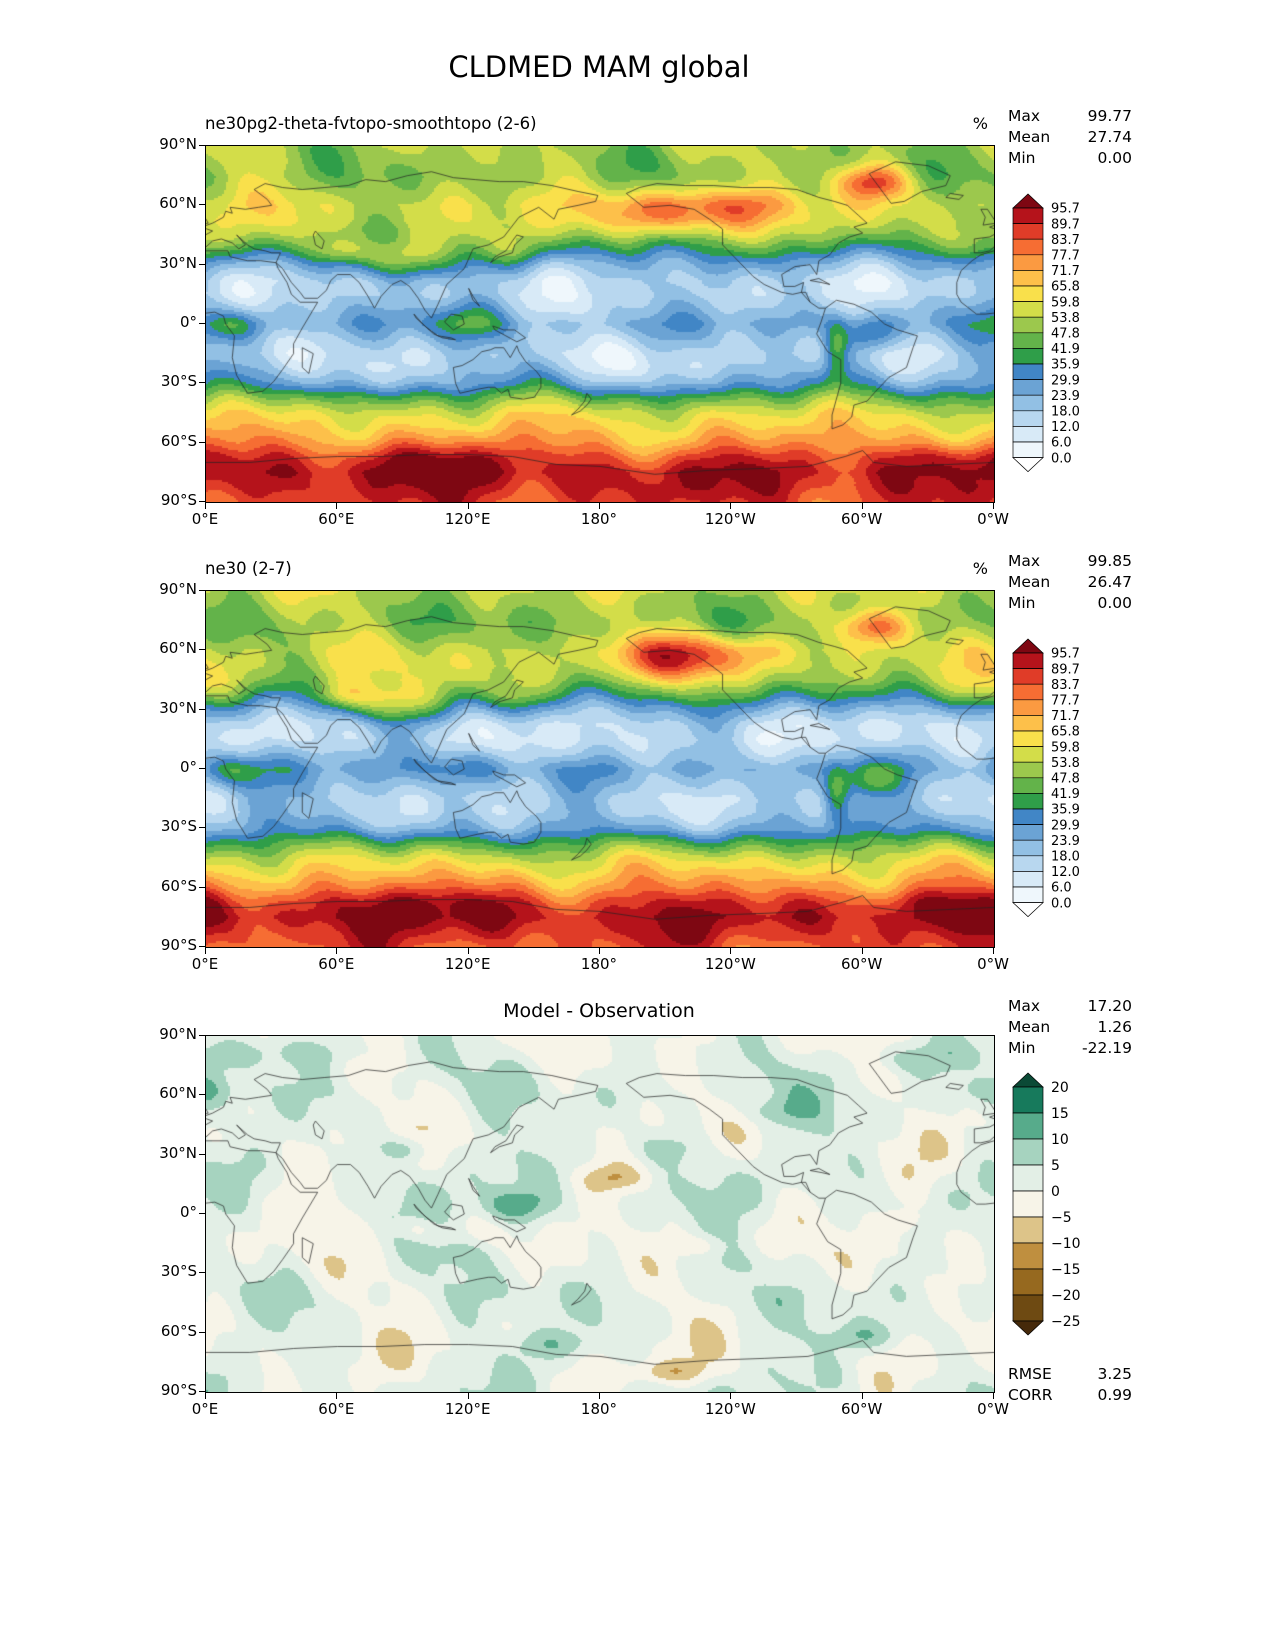  I want to click on colorbar-tick-label: 59.8, so click(1065, 747).